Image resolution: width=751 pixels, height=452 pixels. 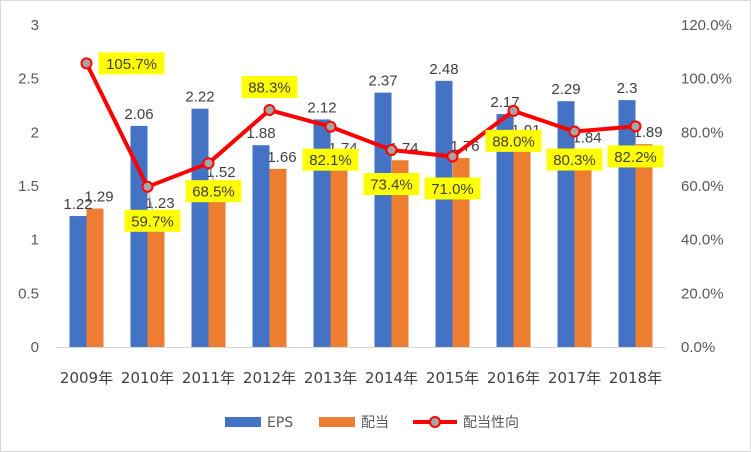 I want to click on ratio-value-label: 105.7%, so click(x=131, y=64).